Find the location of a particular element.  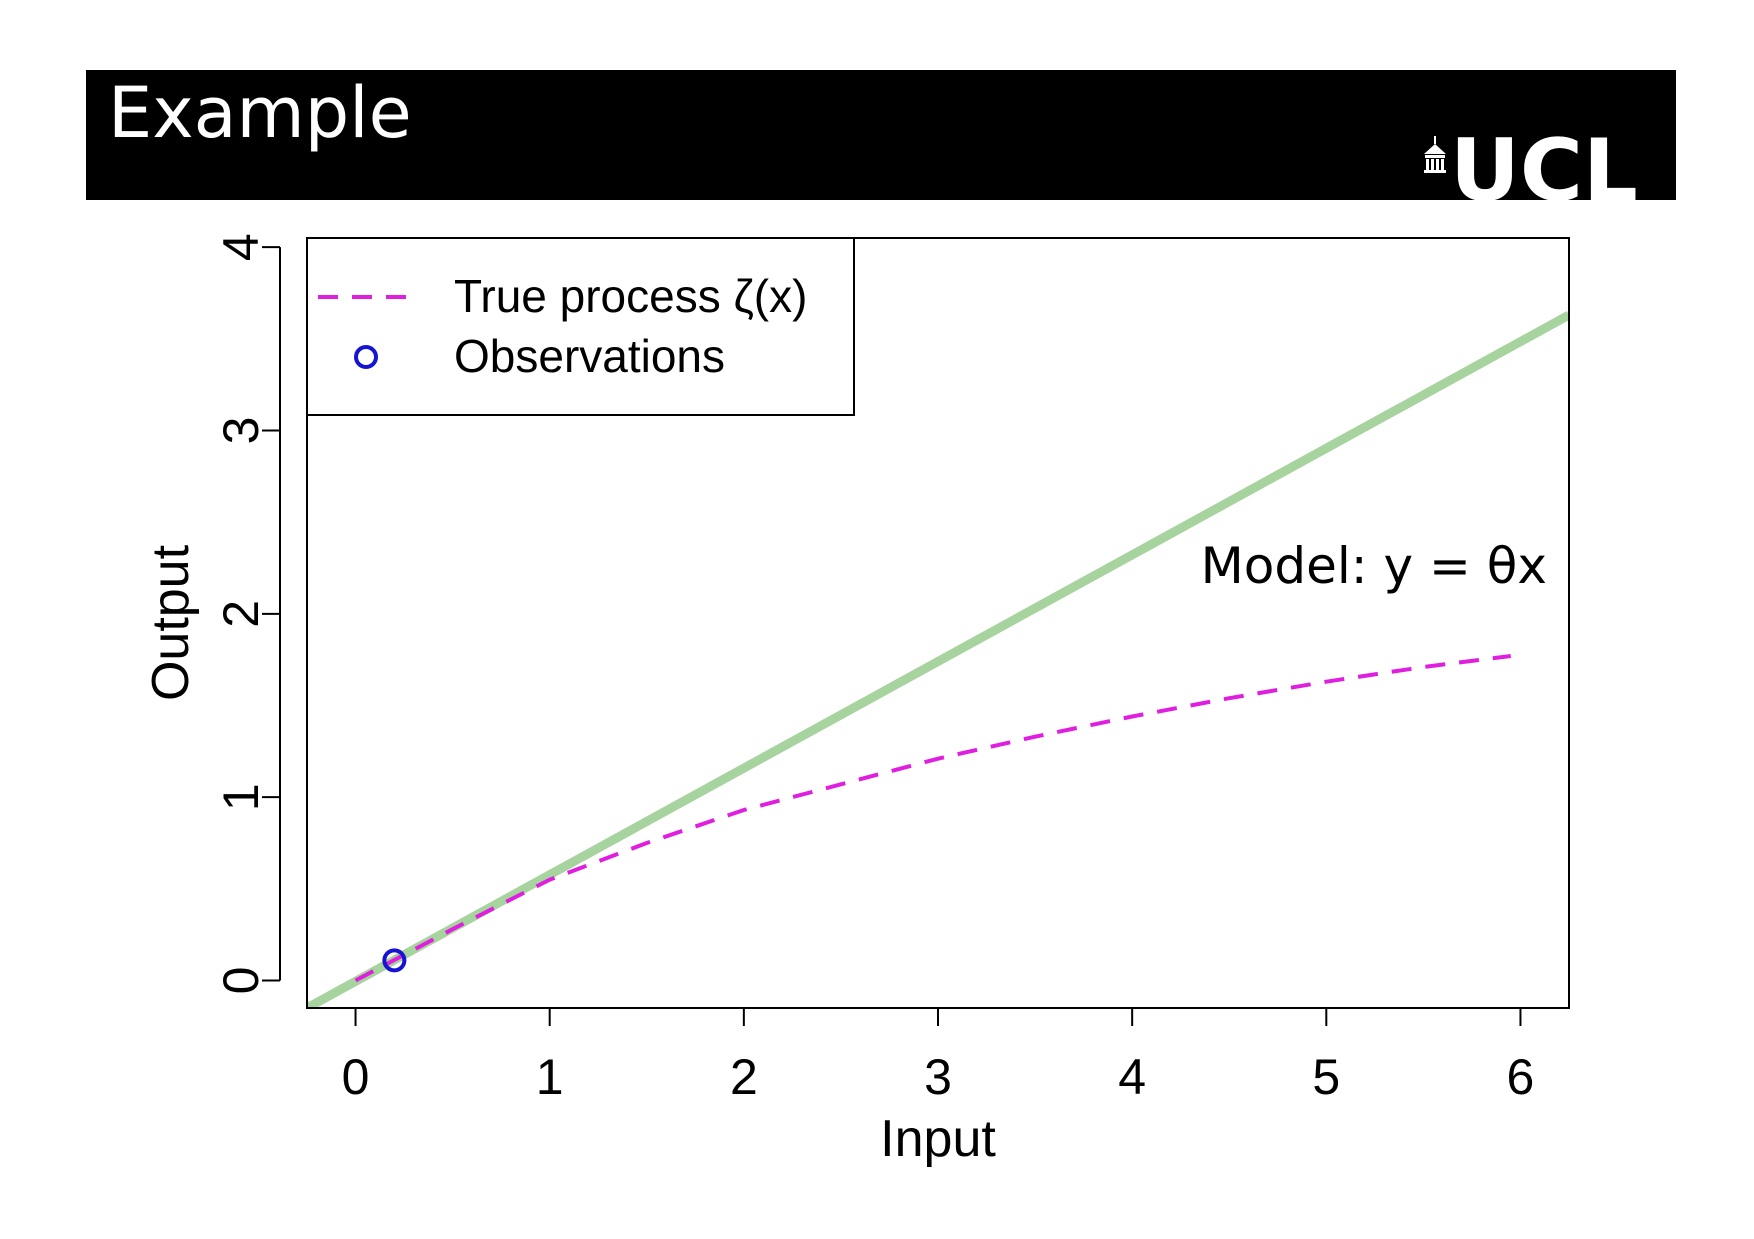

observation-point is located at coordinates (394, 960).